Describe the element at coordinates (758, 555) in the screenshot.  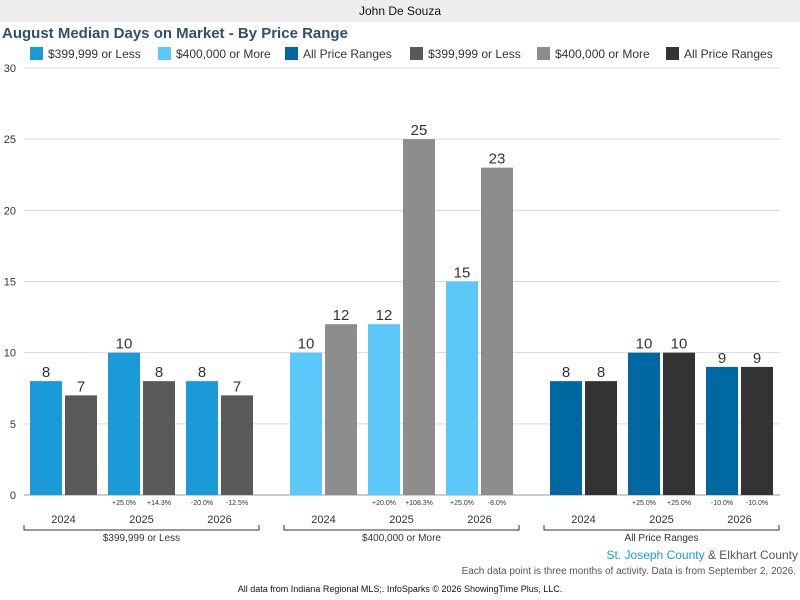
I see `county-b-label: Elkhart County` at that location.